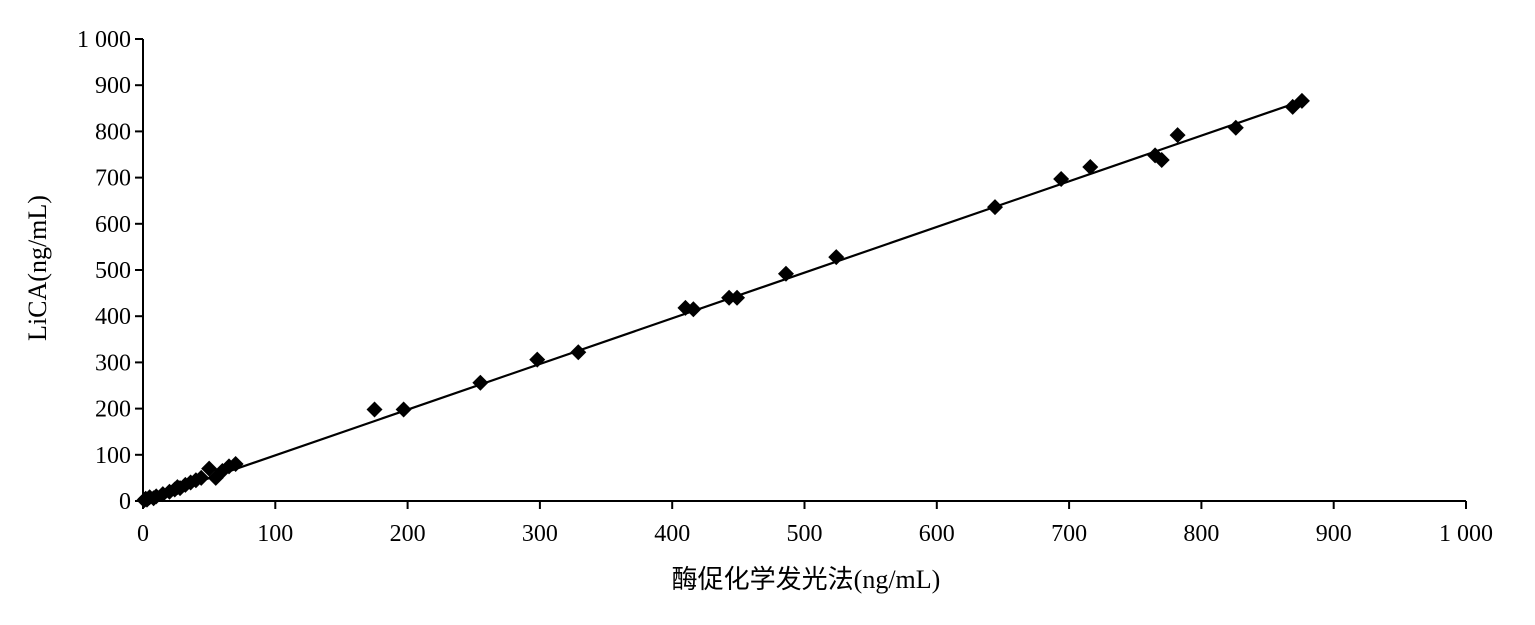 This screenshot has height=625, width=1535. What do you see at coordinates (275, 534) in the screenshot?
I see `x-tick-label: 100` at bounding box center [275, 534].